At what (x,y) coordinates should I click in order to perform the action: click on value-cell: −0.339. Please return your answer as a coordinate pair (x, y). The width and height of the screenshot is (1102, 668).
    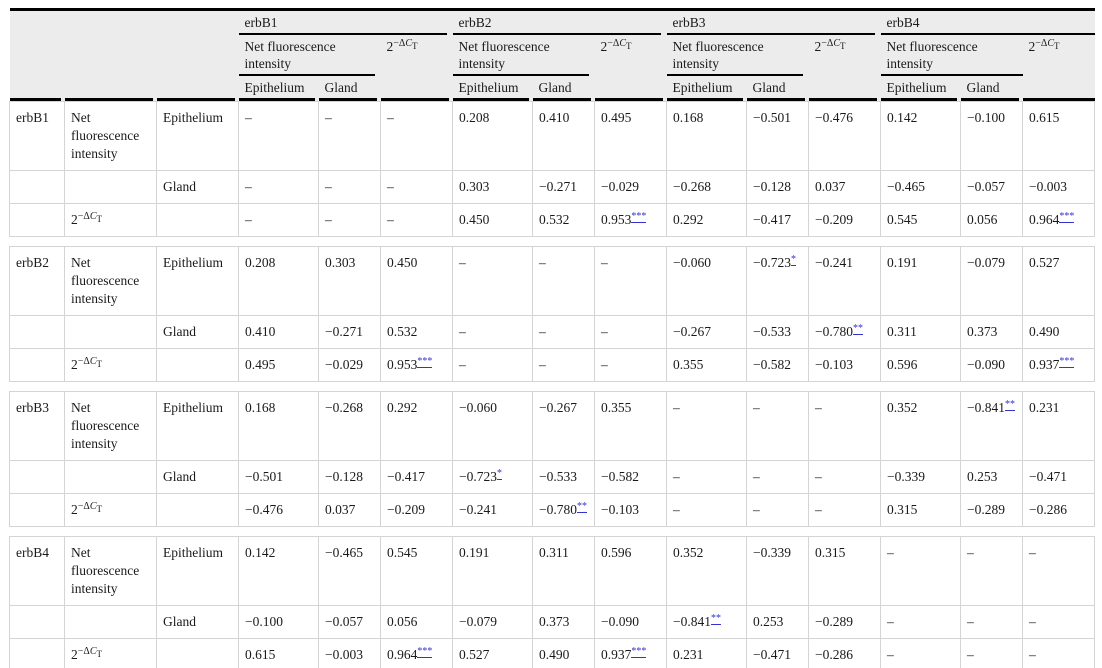
    Looking at the image, I should click on (777, 571).